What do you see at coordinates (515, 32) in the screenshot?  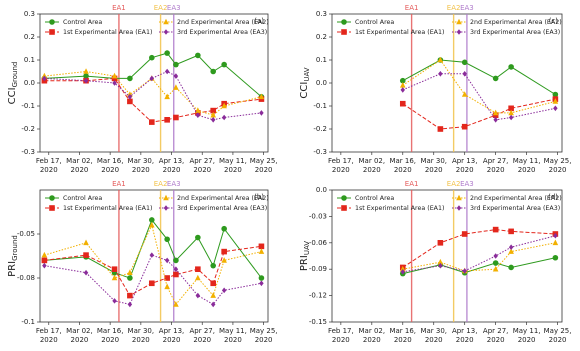 I see `legend-label: 3rd Experimental Area (EA3)` at bounding box center [515, 32].